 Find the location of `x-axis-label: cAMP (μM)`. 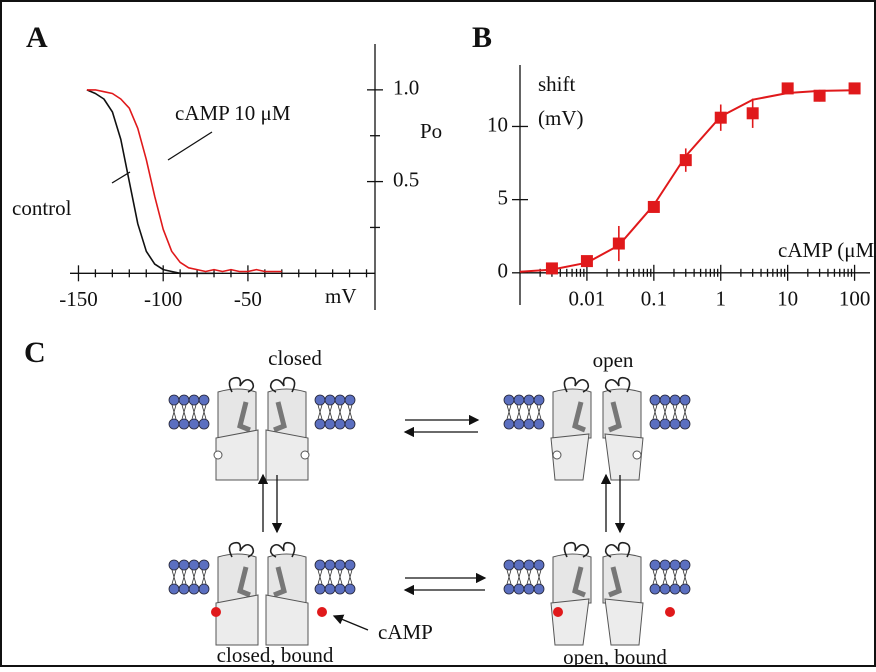

x-axis-label: cAMP (μM) is located at coordinates (827, 250).